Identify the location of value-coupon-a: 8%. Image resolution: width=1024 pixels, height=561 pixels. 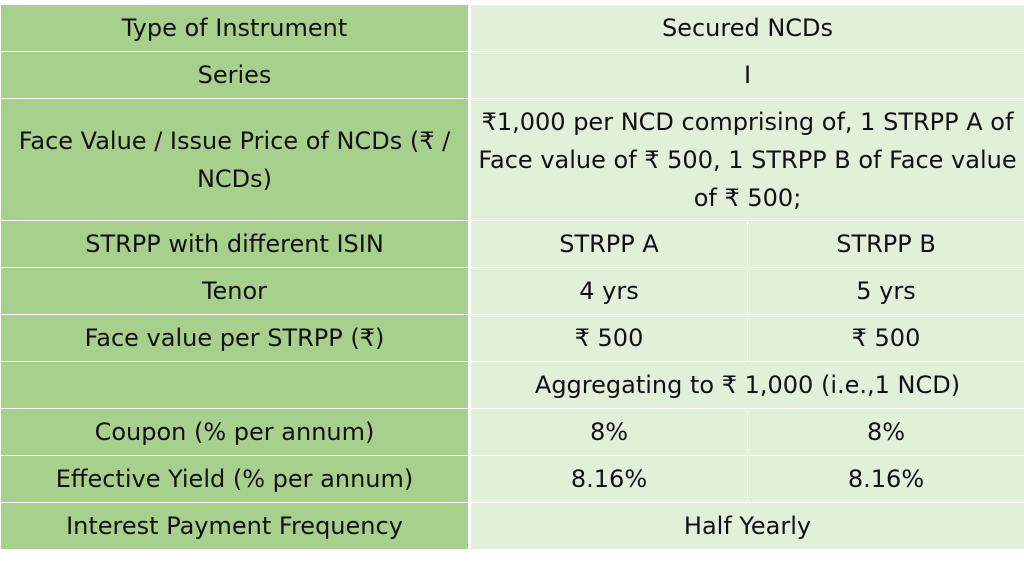
(608, 432).